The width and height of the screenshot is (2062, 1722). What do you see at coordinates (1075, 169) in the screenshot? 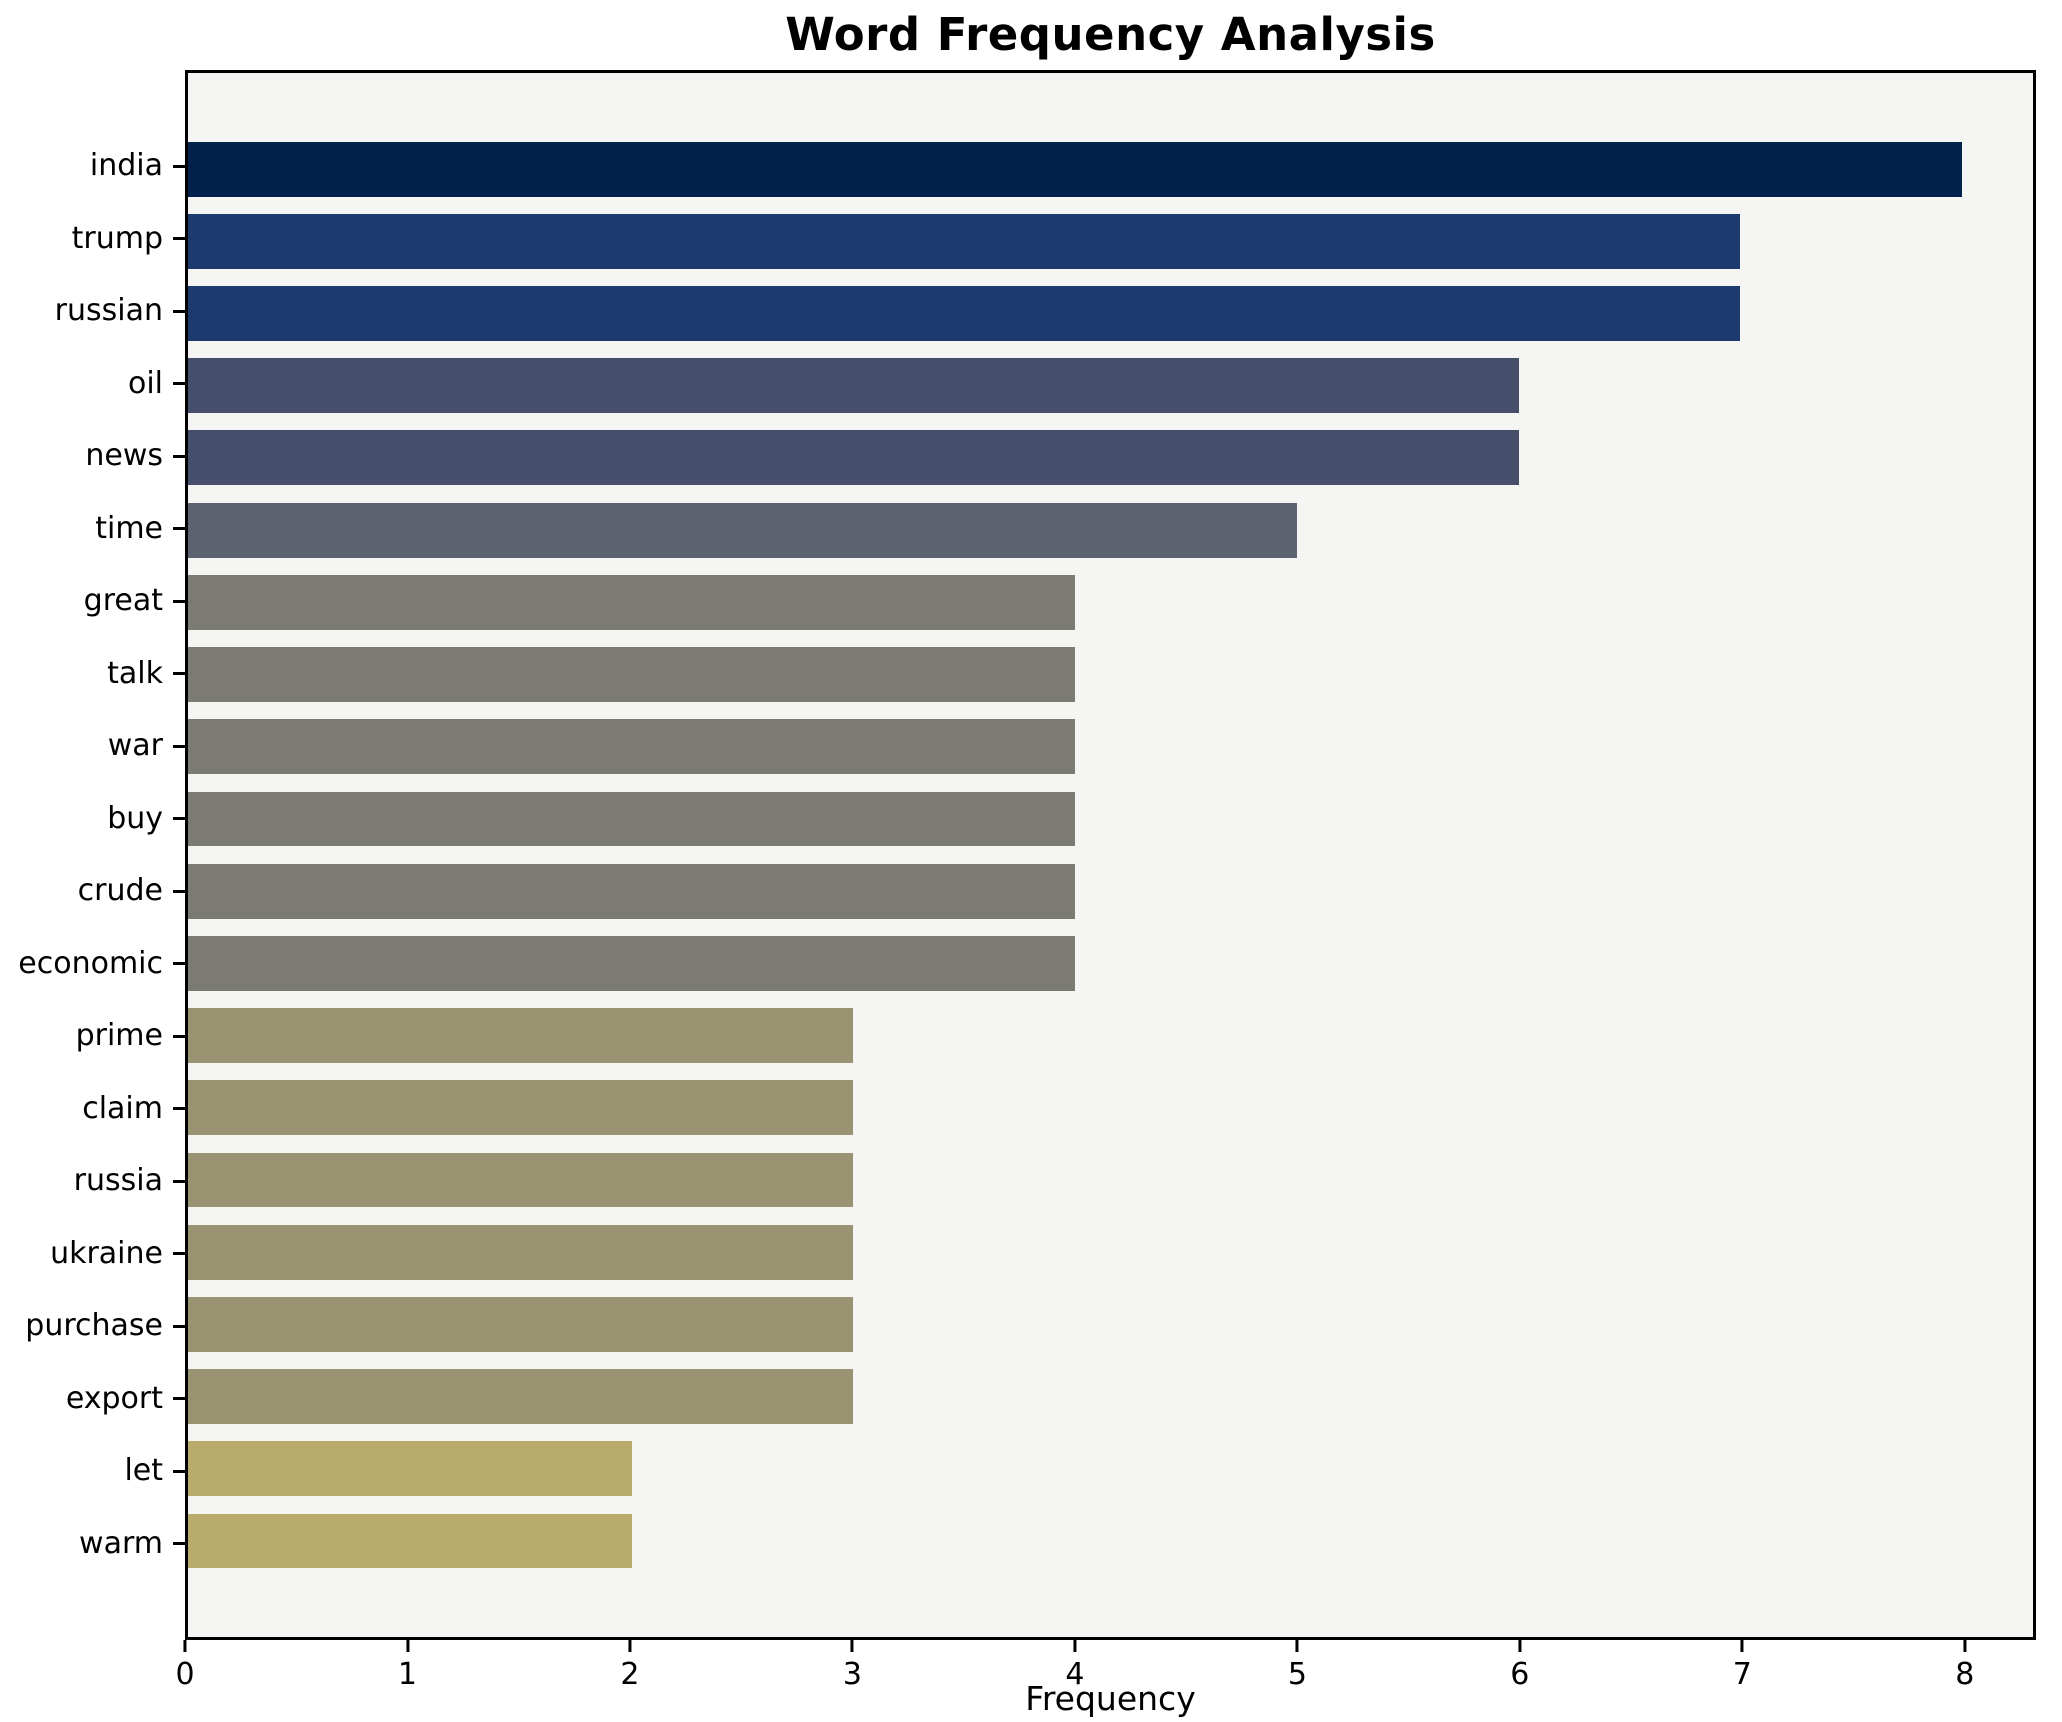
I see `bar-india` at bounding box center [1075, 169].